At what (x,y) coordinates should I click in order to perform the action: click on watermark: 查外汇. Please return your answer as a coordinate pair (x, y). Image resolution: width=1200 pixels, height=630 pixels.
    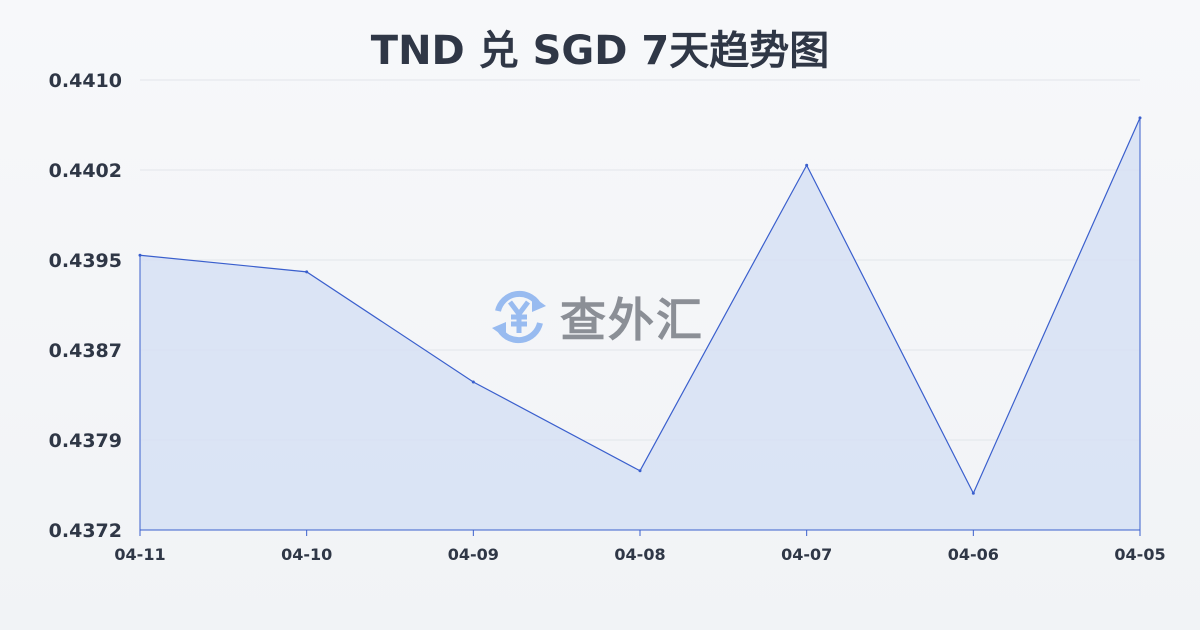
    Looking at the image, I should click on (596, 317).